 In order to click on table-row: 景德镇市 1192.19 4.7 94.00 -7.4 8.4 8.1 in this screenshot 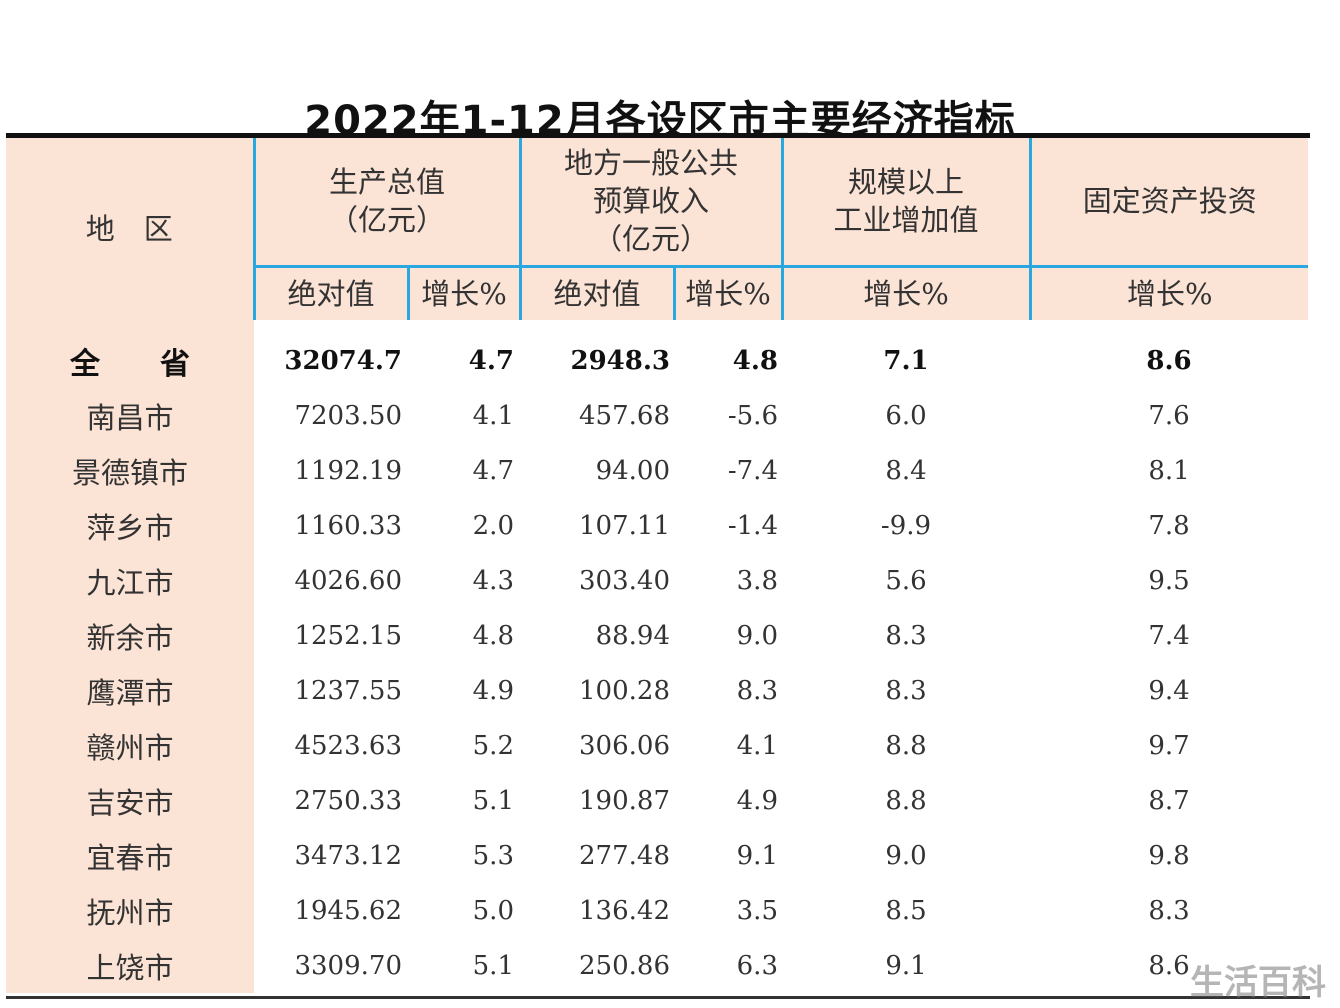, I will do `click(657, 470)`.